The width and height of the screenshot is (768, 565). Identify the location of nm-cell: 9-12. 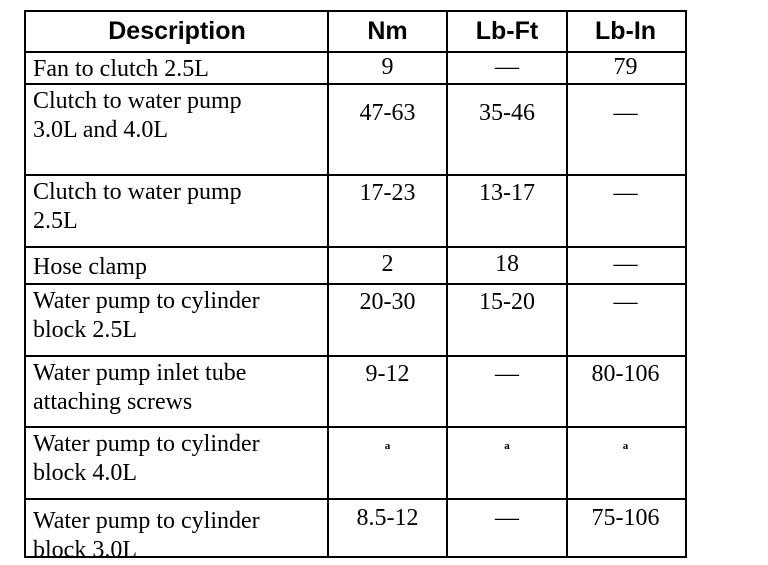
(387, 374).